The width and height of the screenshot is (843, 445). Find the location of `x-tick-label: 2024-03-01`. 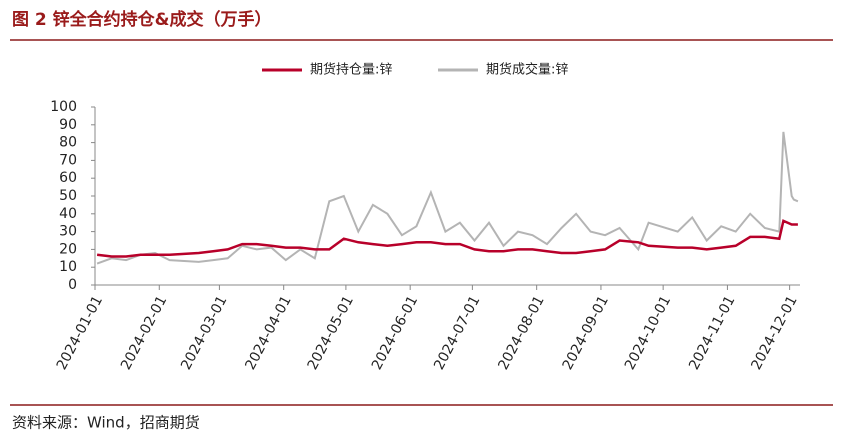

x-tick-label: 2024-03-01 is located at coordinates (204, 332).